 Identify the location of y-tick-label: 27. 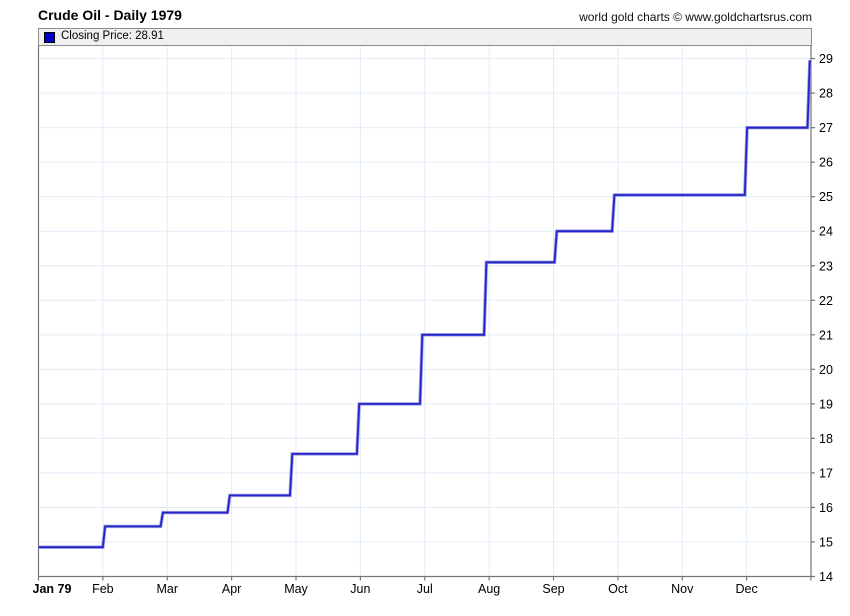
(826, 128).